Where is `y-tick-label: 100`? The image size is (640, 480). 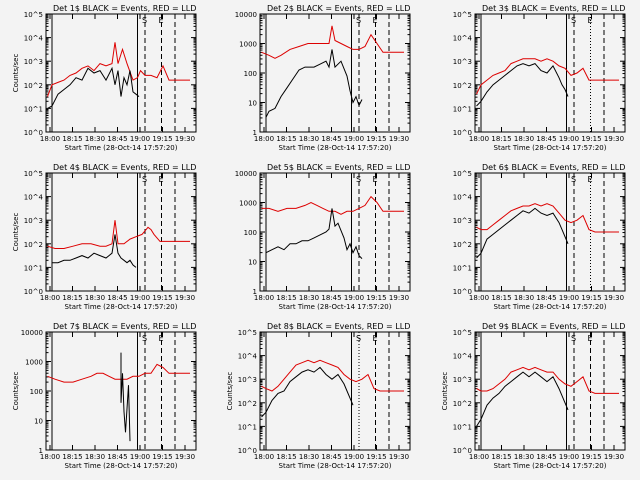 y-tick-label: 100 is located at coordinates (36, 392).